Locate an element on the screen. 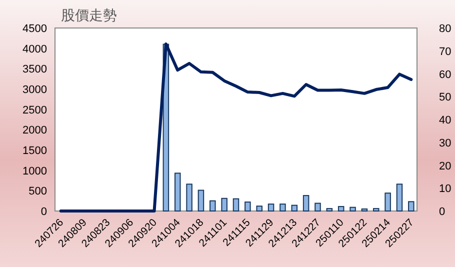 The height and width of the screenshot is (267, 455). y-tick-label: 500 is located at coordinates (37, 192).